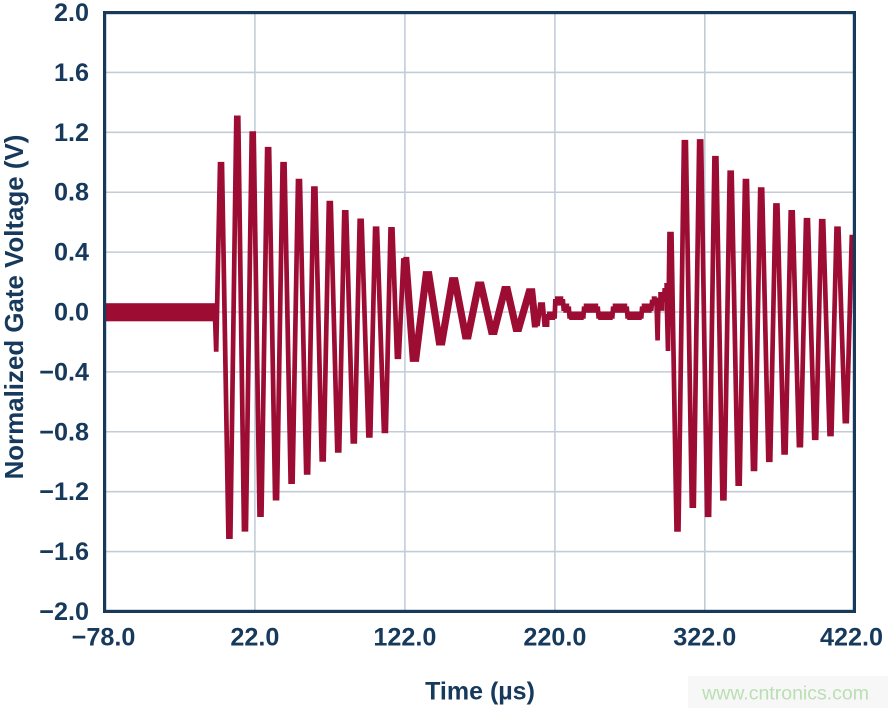 The height and width of the screenshot is (708, 888). Describe the element at coordinates (64, 492) in the screenshot. I see `svg-text: −1.2` at that location.